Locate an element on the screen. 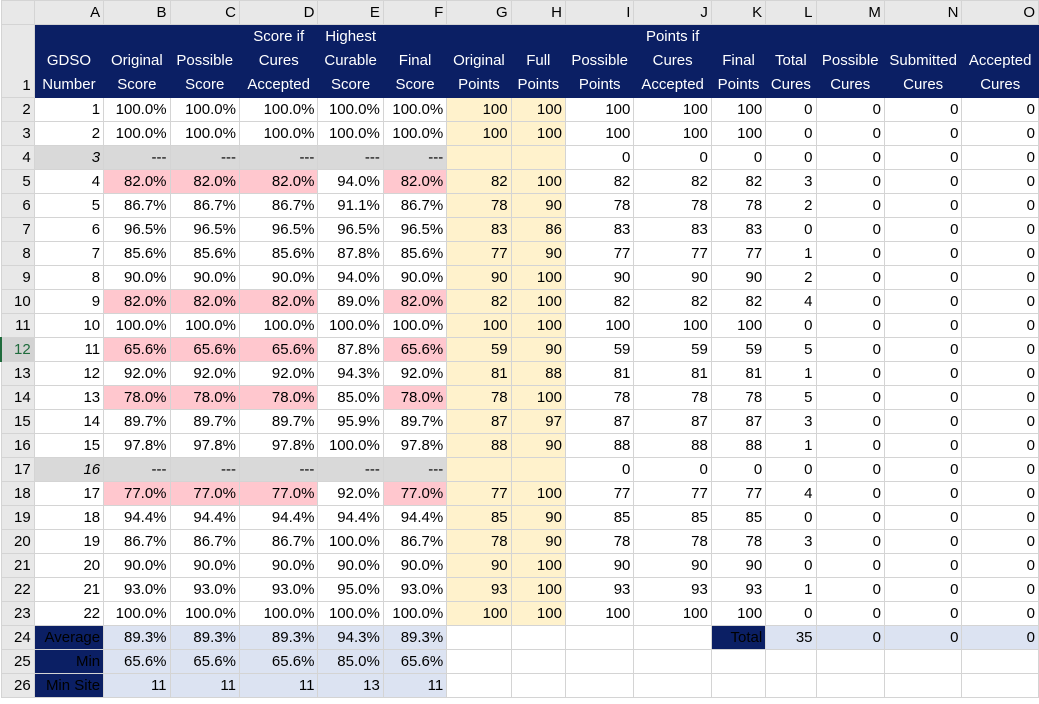  points-cell-fp is located at coordinates (538, 157).